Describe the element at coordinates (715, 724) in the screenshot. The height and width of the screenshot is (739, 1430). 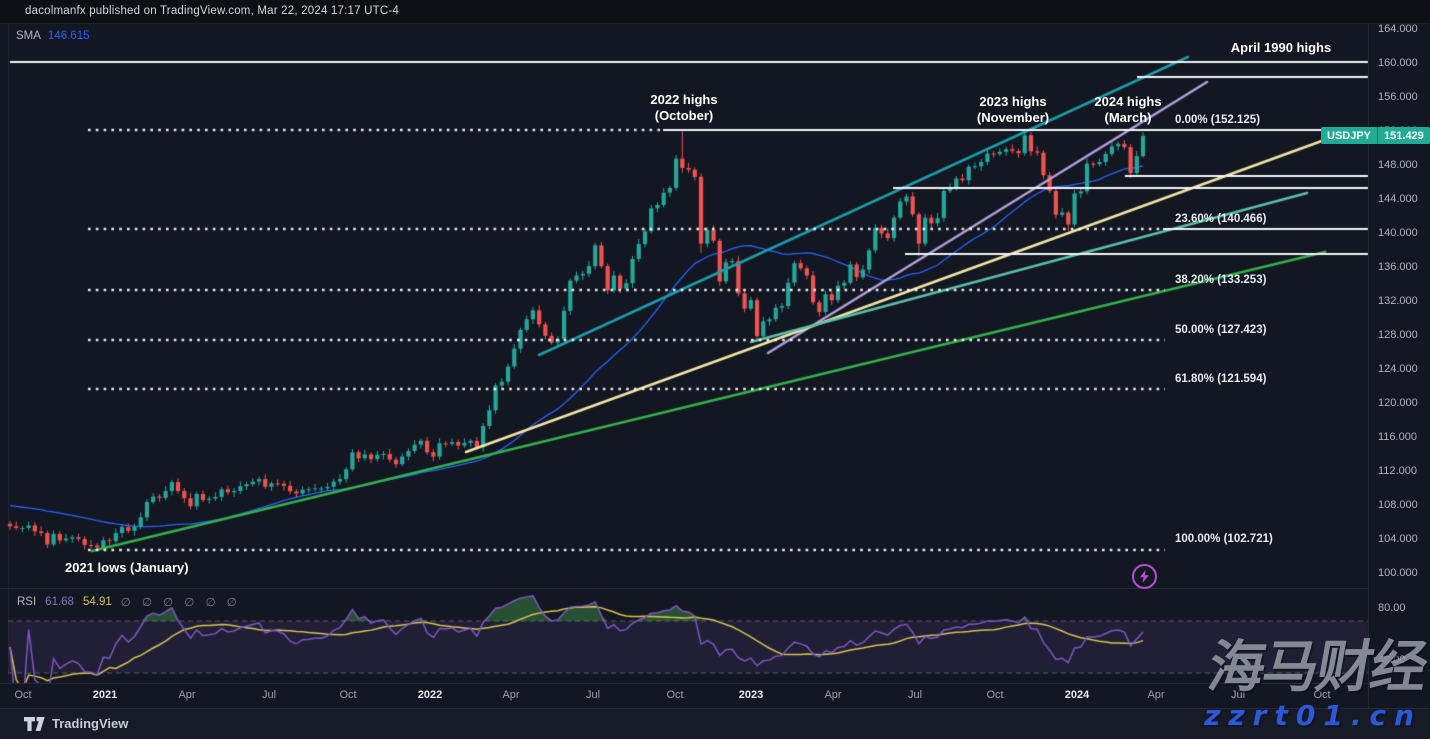
I see `footer-bar` at that location.